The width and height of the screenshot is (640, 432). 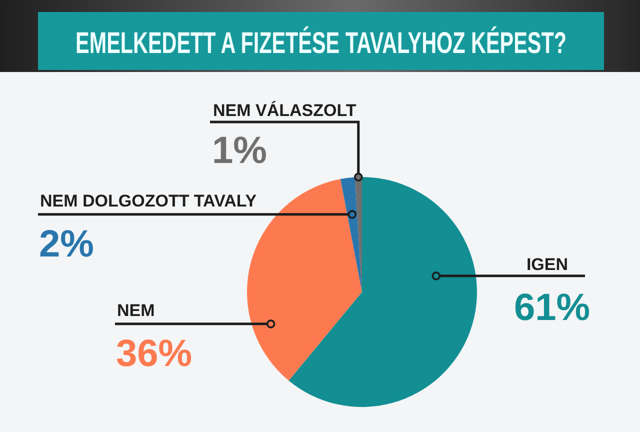 What do you see at coordinates (547, 264) in the screenshot?
I see `slice-label: IGEN` at bounding box center [547, 264].